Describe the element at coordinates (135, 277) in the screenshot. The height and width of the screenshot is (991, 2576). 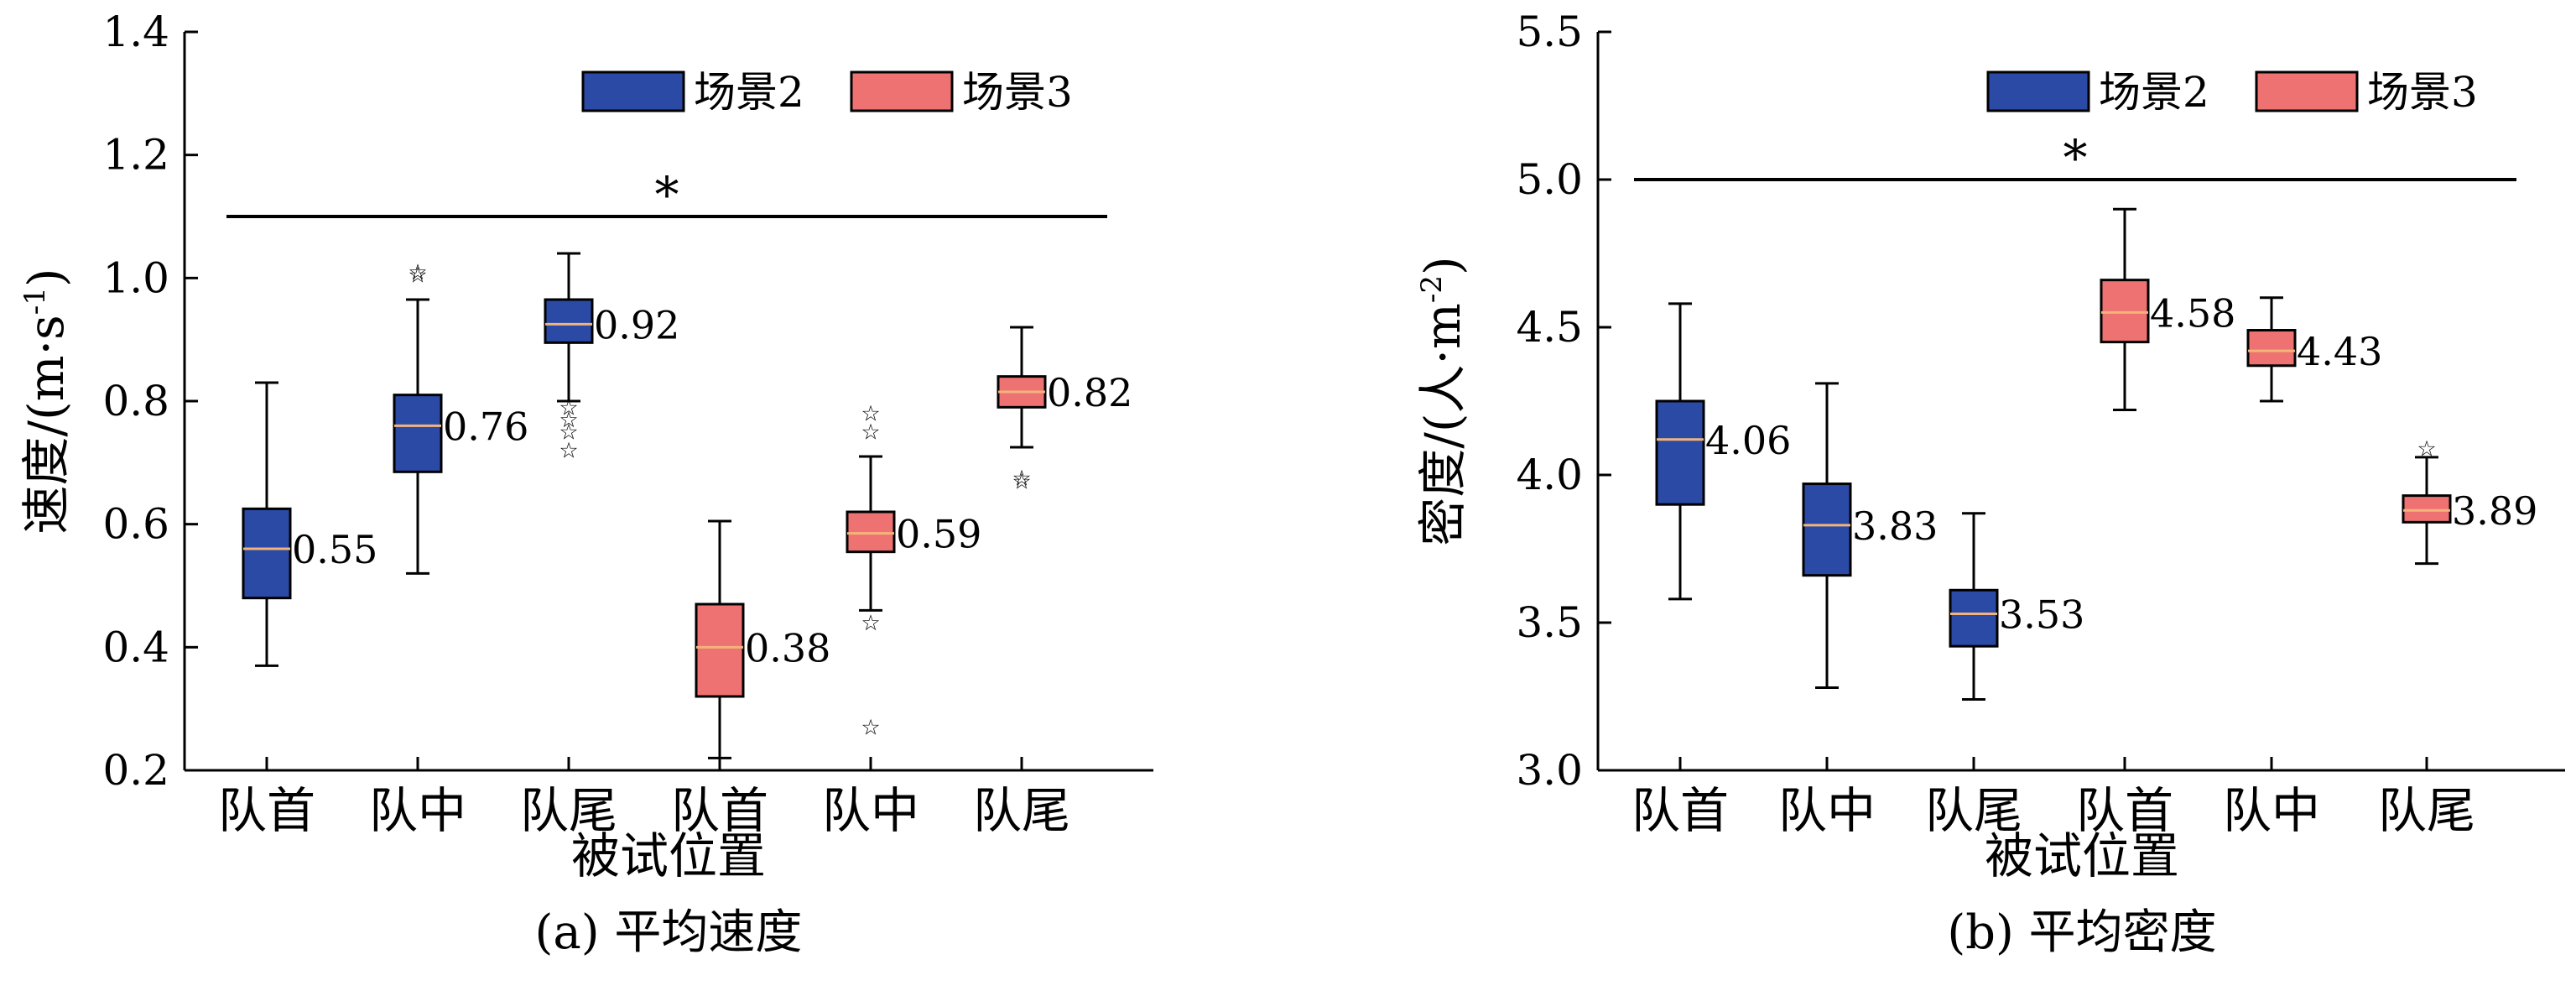
I see `y-tick-label: 1.0` at that location.